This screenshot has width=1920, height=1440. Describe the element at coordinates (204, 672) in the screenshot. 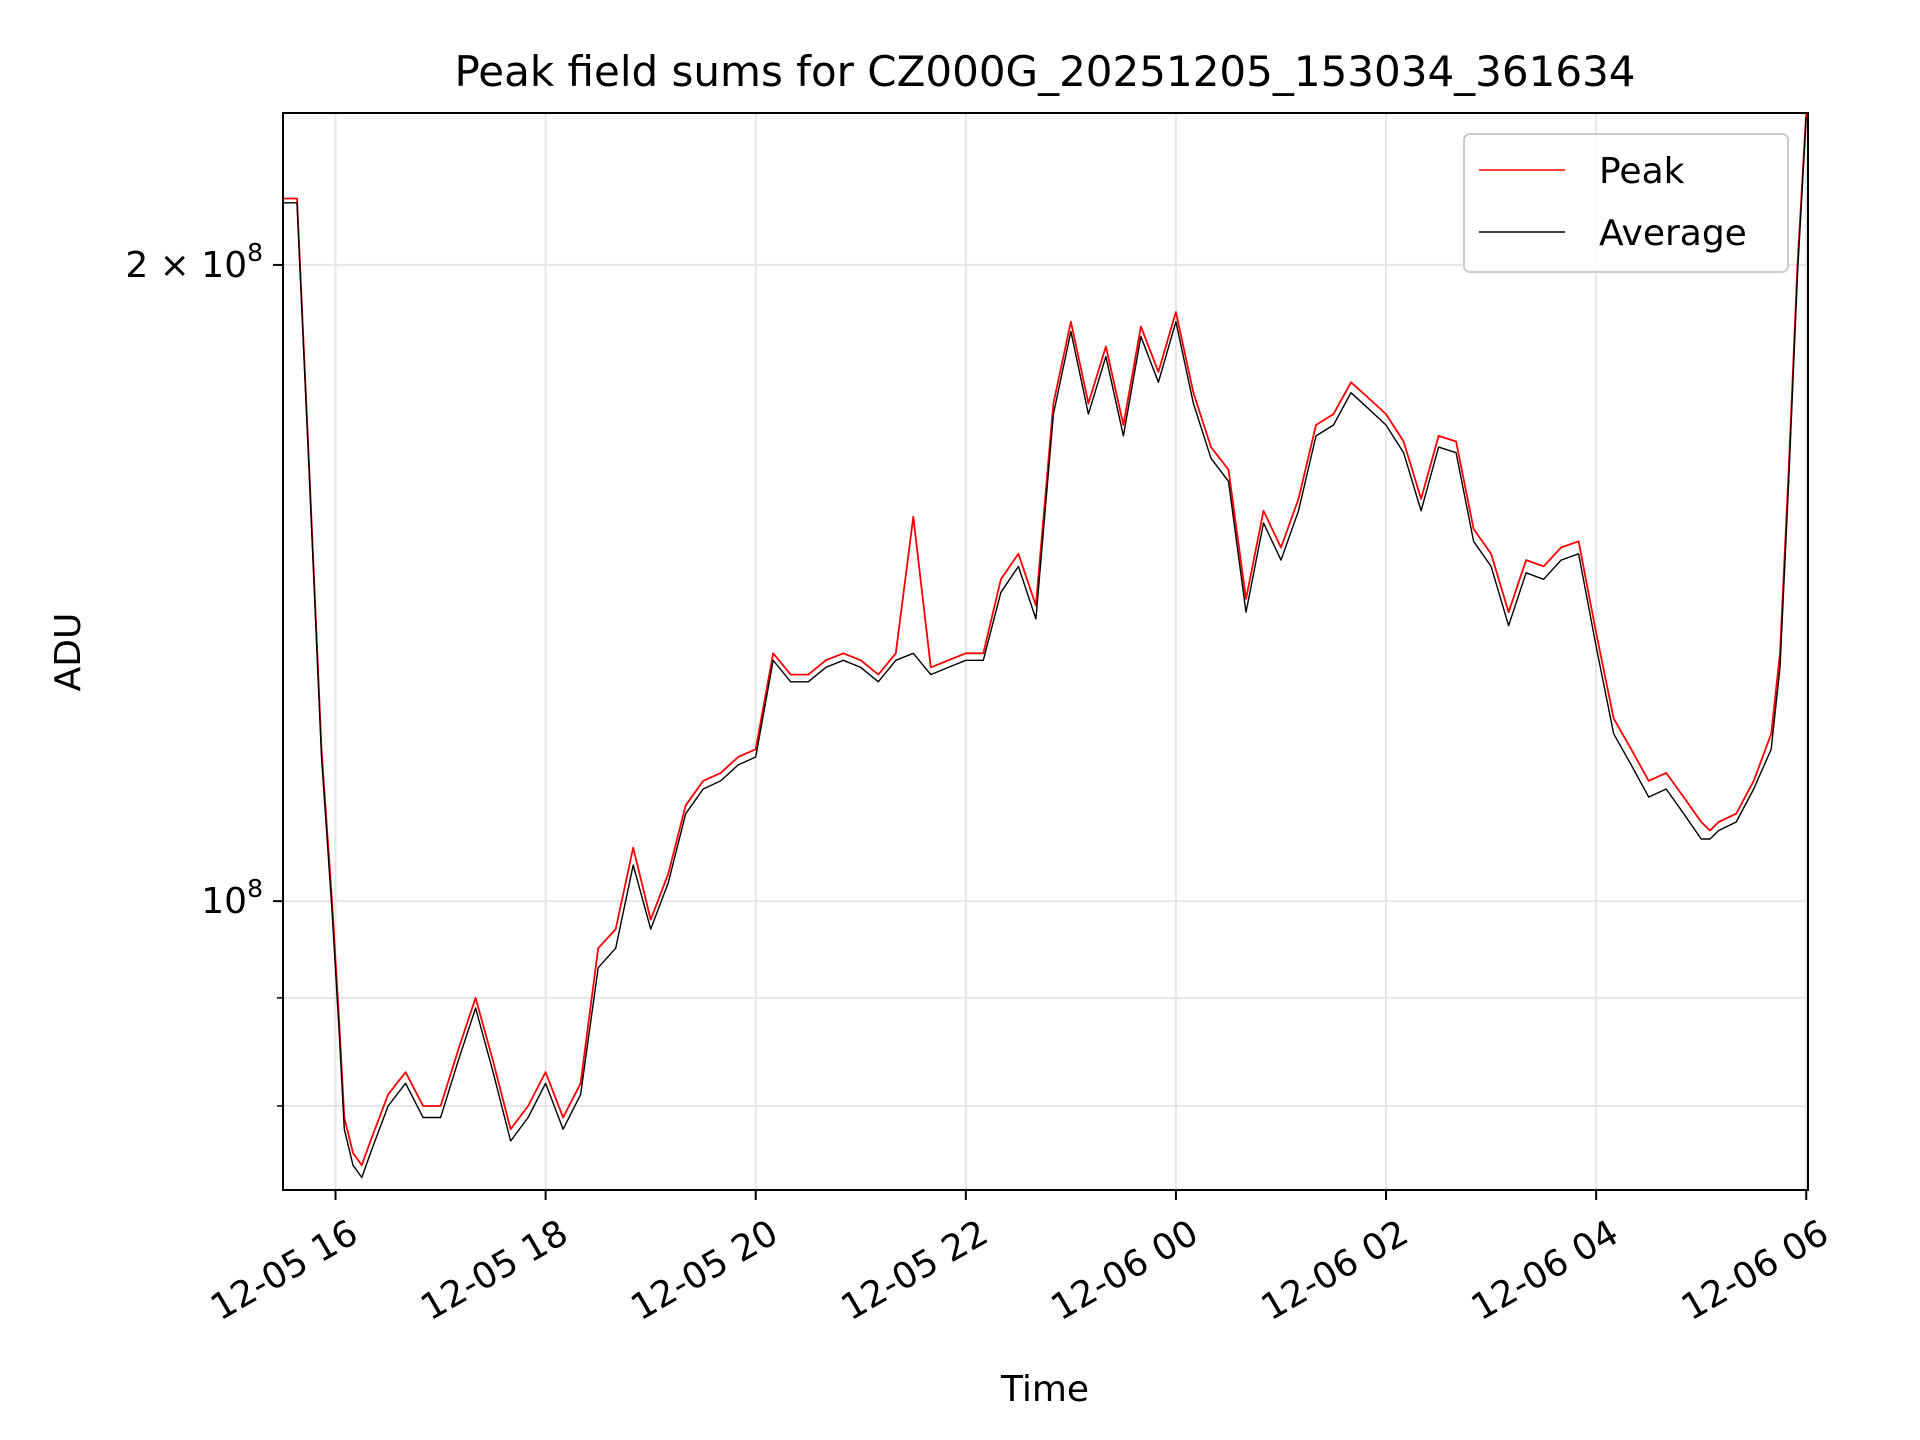

I see `y-axis-ticks: 108 2 × 108` at that location.